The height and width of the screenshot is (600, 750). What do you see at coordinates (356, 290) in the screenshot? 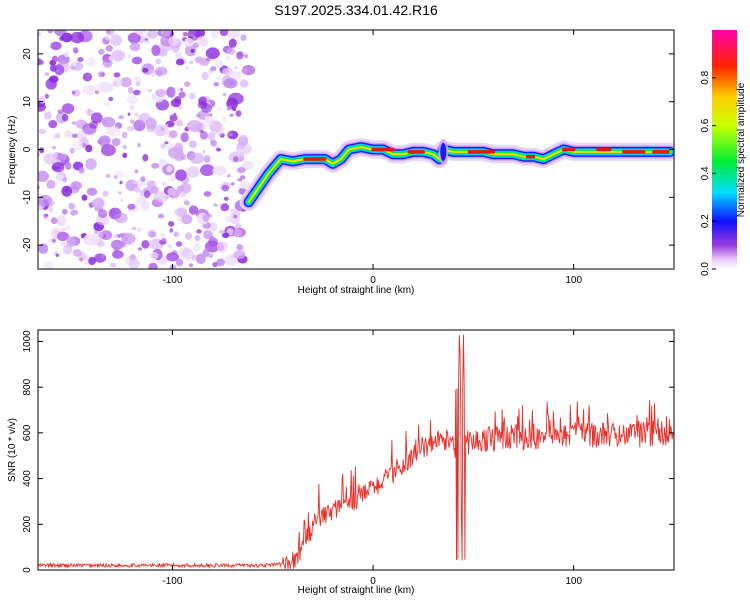
I see `top-x-axis-label: Height of straight line (km)` at bounding box center [356, 290].